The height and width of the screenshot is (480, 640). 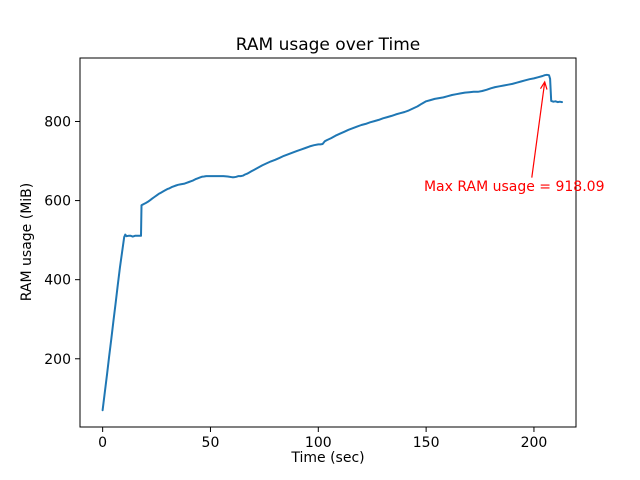 What do you see at coordinates (211, 443) in the screenshot?
I see `x-tick-label: 50` at bounding box center [211, 443].